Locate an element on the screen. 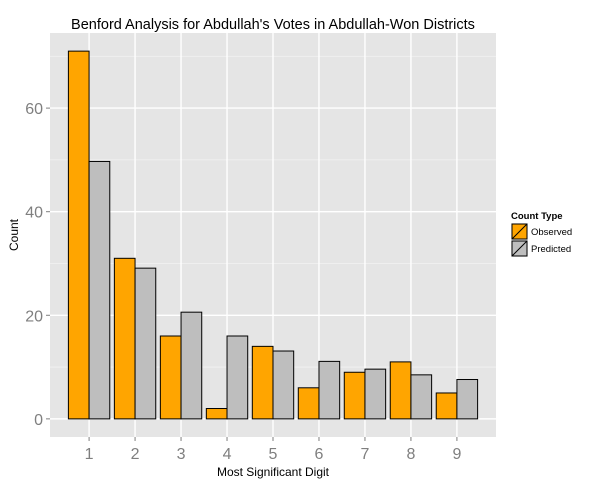 Image resolution: width=600 pixels, height=485 pixels. y-tick-label: 40 is located at coordinates (34, 213).